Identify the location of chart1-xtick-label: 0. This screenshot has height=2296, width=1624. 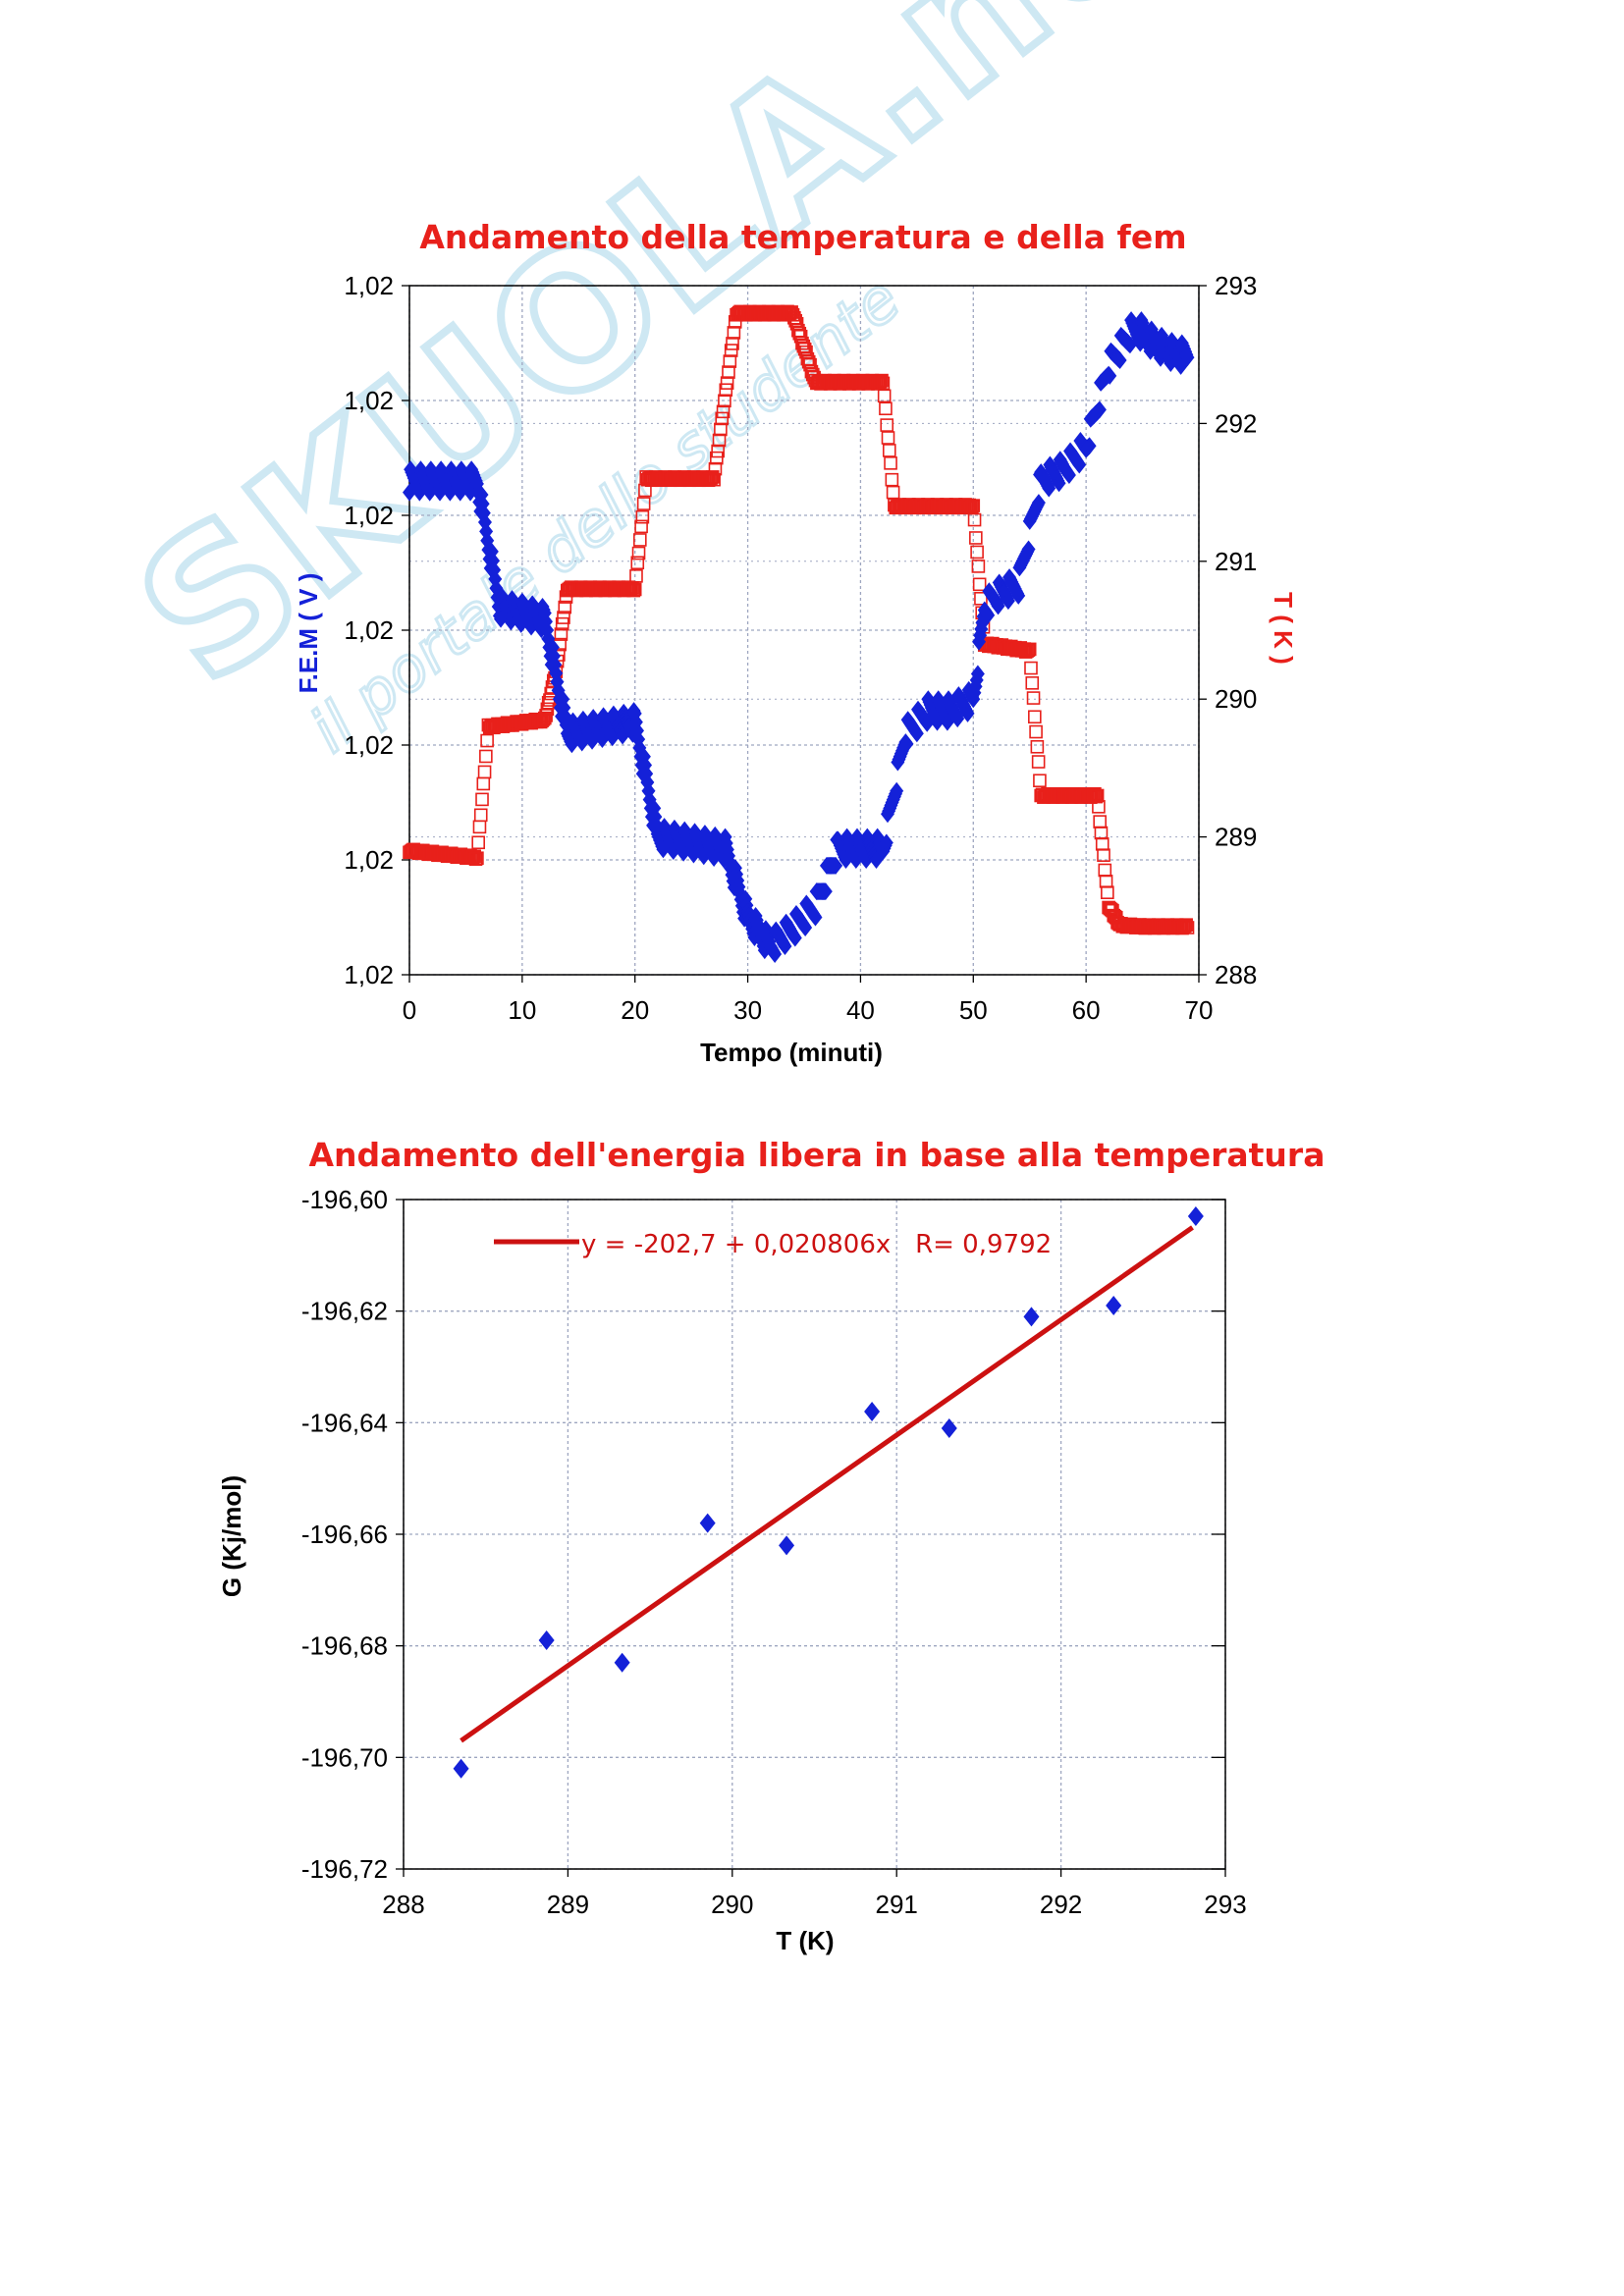
(409, 1010).